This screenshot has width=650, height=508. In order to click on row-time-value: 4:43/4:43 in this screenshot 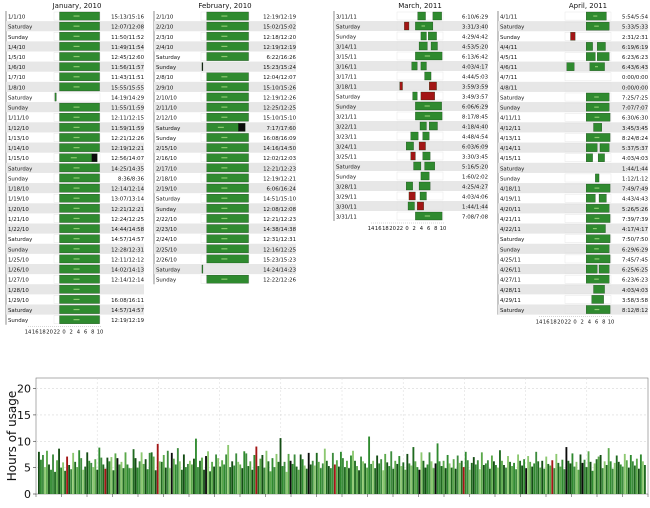, I will do `click(635, 200)`.